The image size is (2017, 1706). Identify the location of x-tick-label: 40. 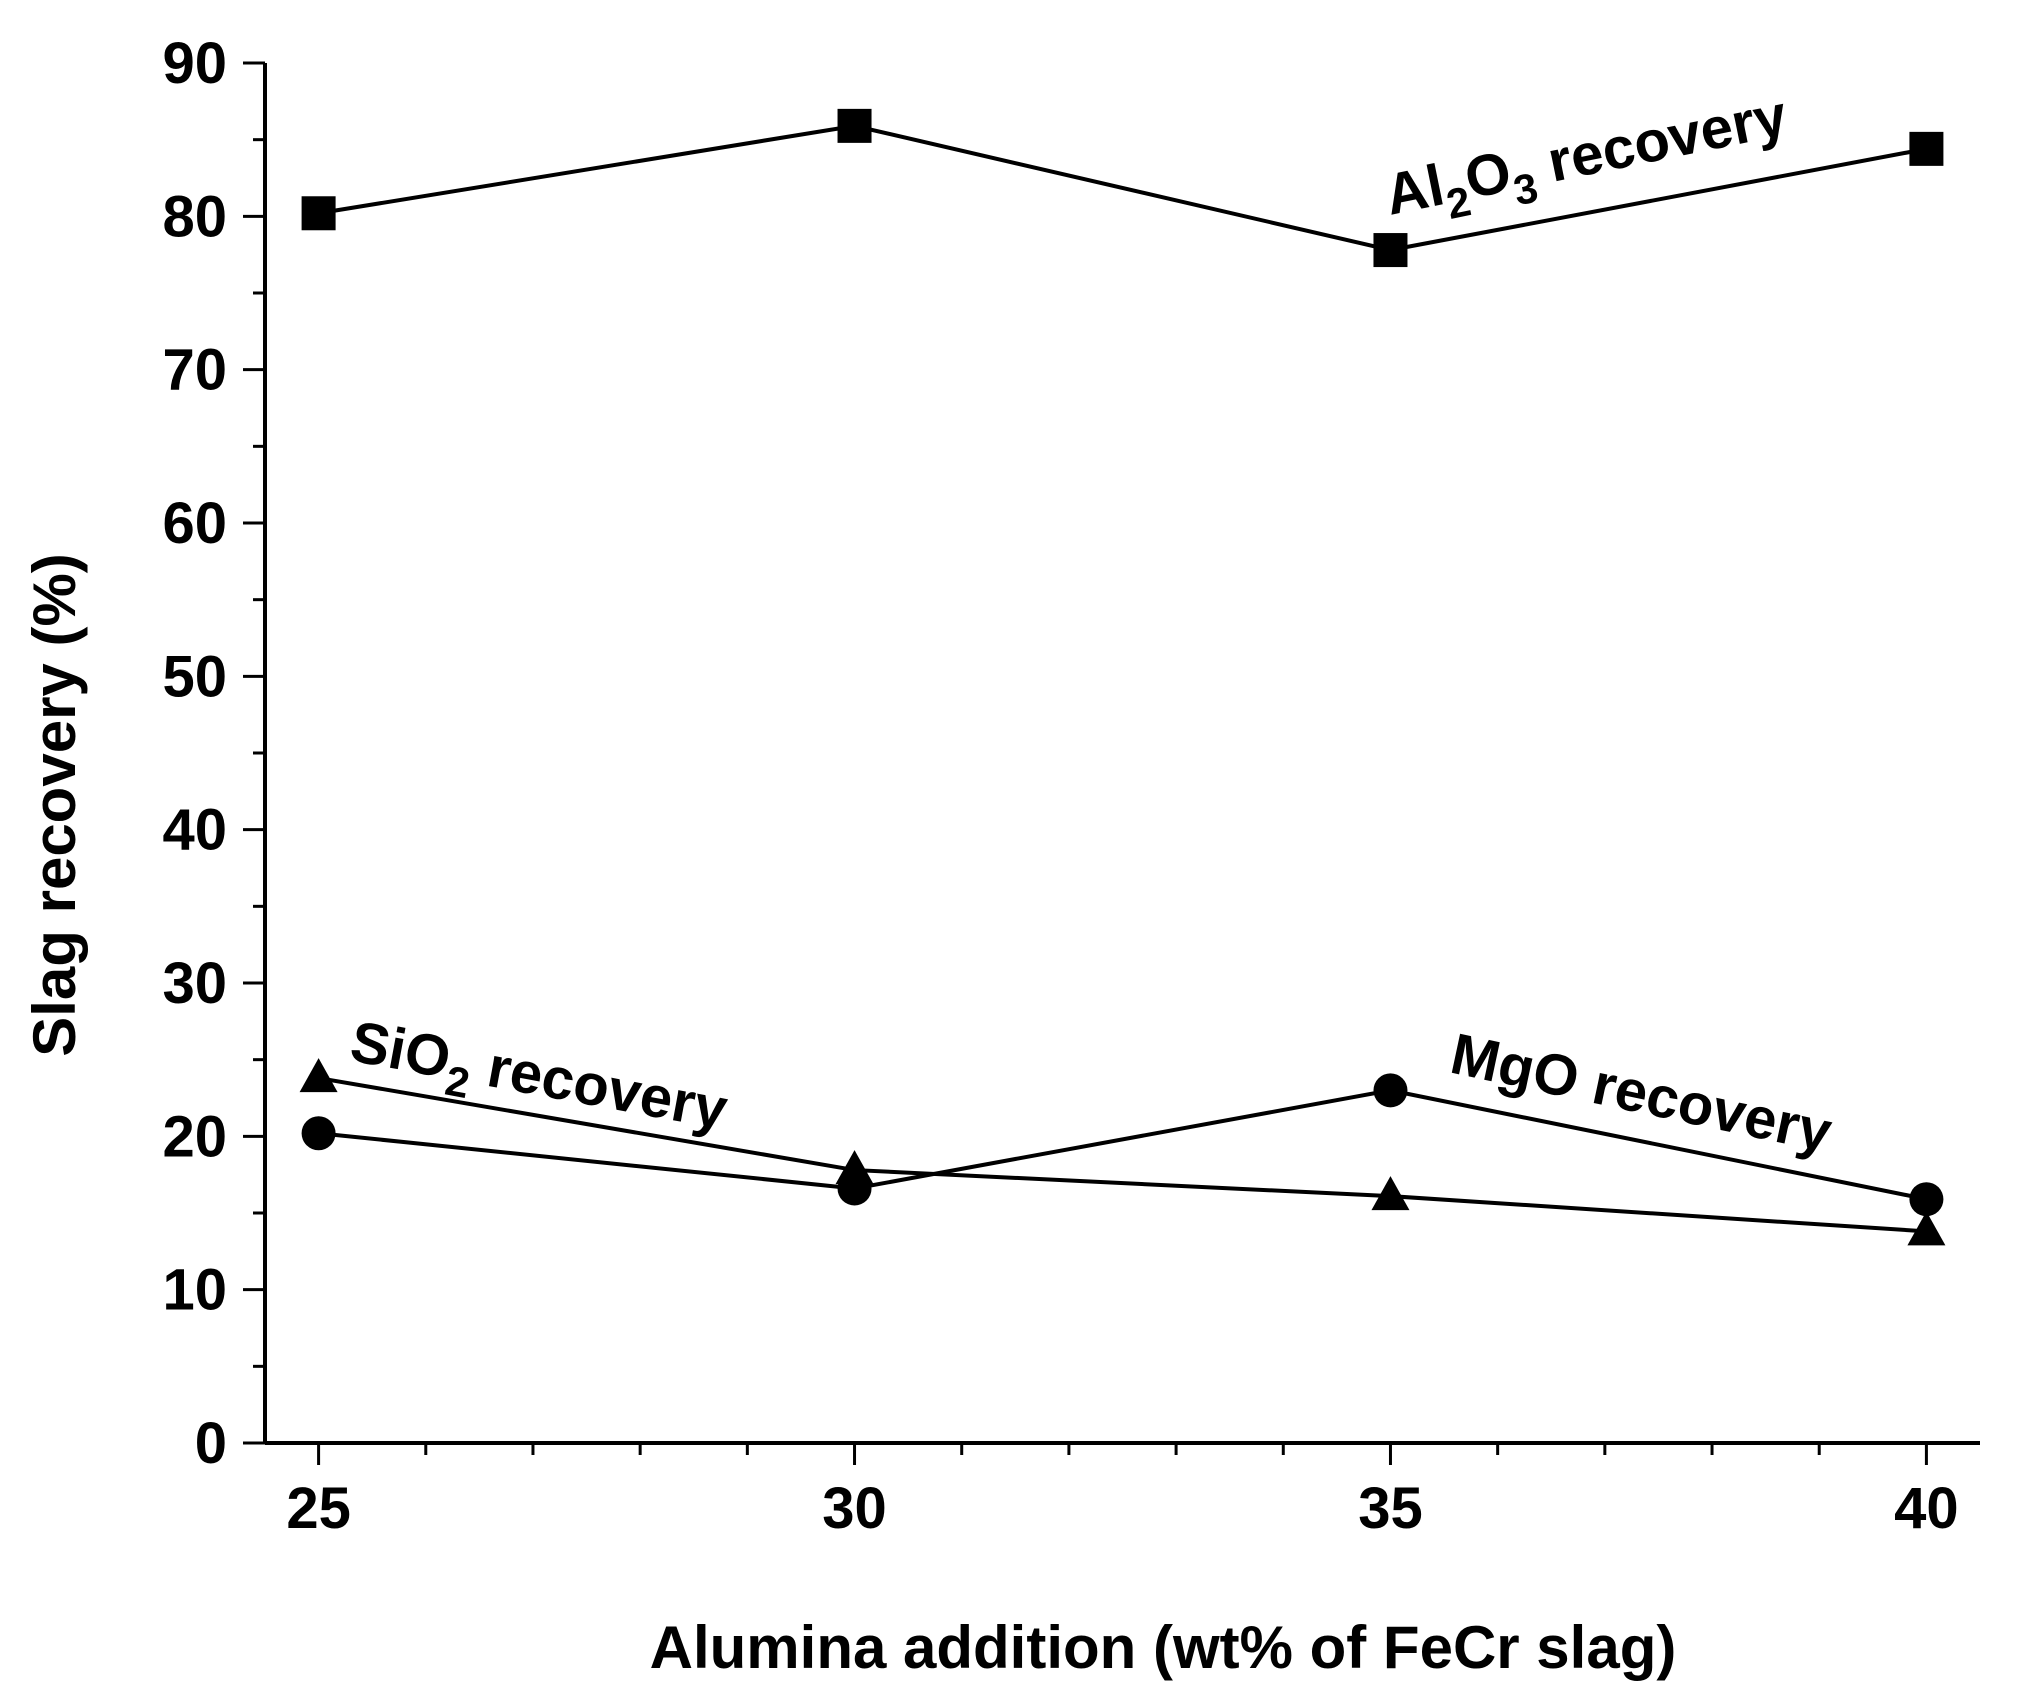
(1926, 1508).